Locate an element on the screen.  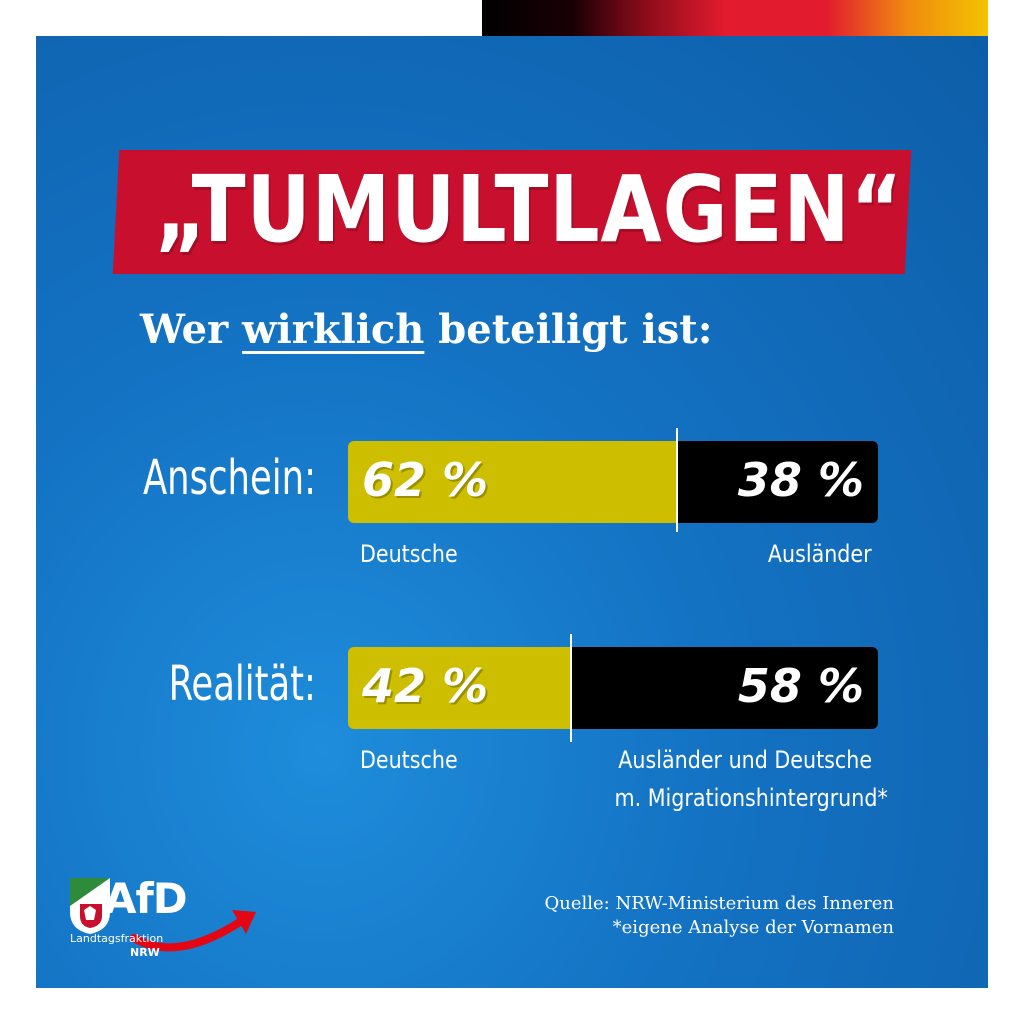
caption-auslaender-line2: m. Migrationshintergrund* is located at coordinates (751, 798).